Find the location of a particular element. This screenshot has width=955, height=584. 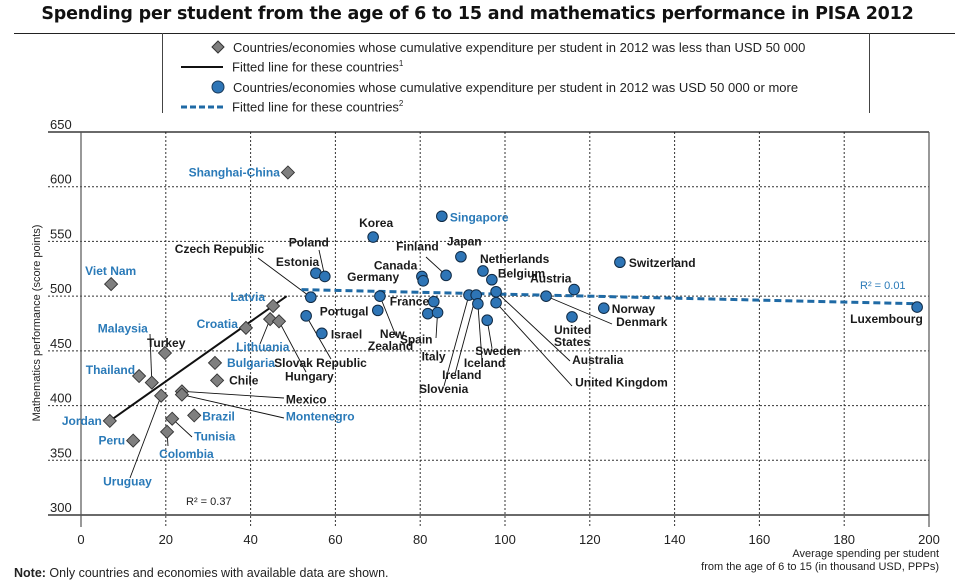

data-point-colombia is located at coordinates (167, 431).